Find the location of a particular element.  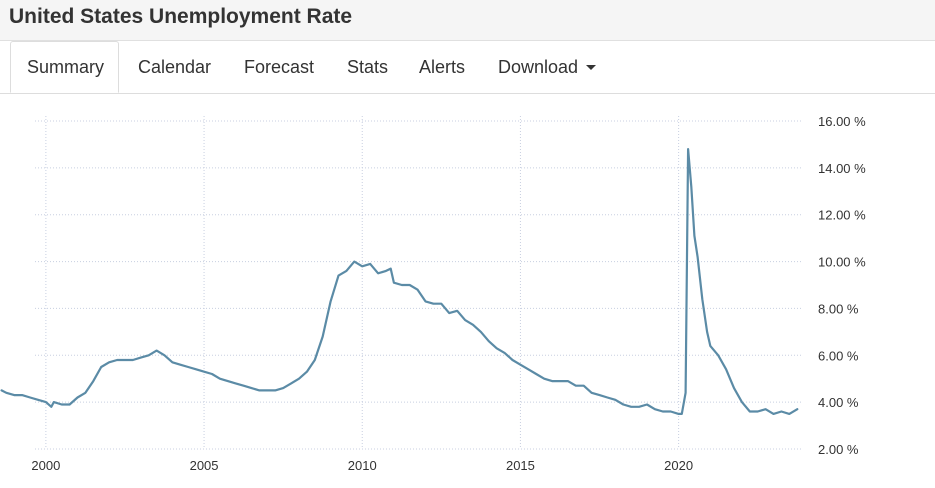

tab-forecast-label: Forecast is located at coordinates (279, 67).